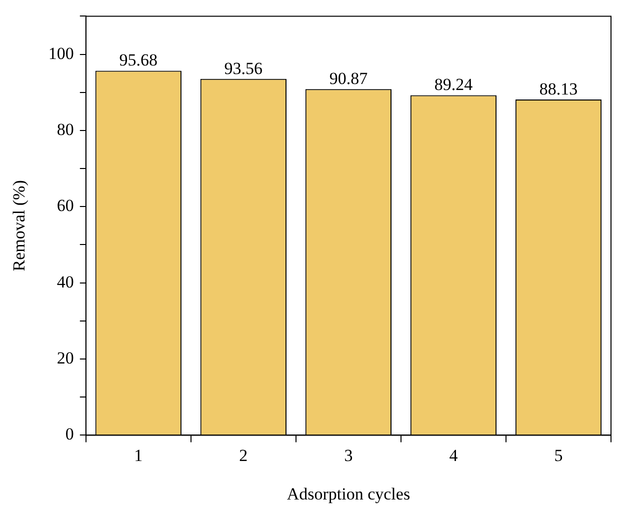  What do you see at coordinates (348, 455) in the screenshot?
I see `x-tick-label: 3` at bounding box center [348, 455].